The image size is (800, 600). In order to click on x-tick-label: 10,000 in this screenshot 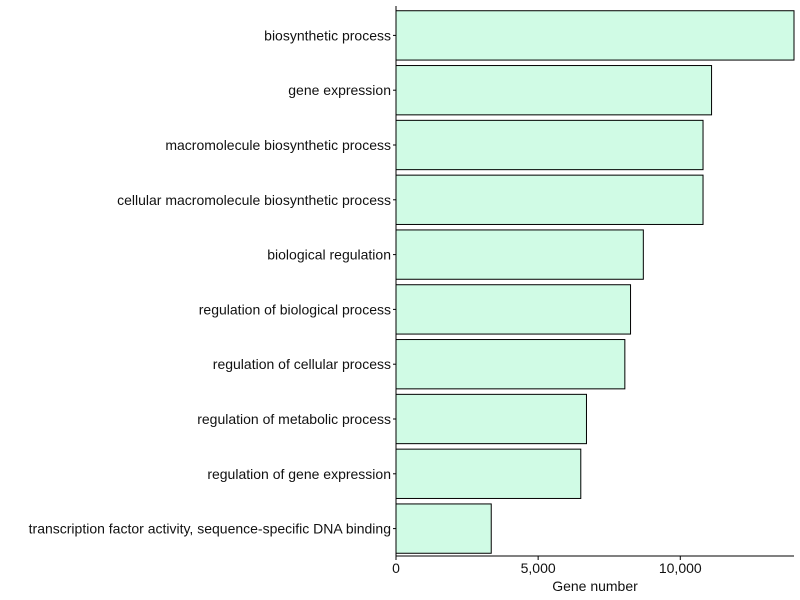, I will do `click(680, 568)`.